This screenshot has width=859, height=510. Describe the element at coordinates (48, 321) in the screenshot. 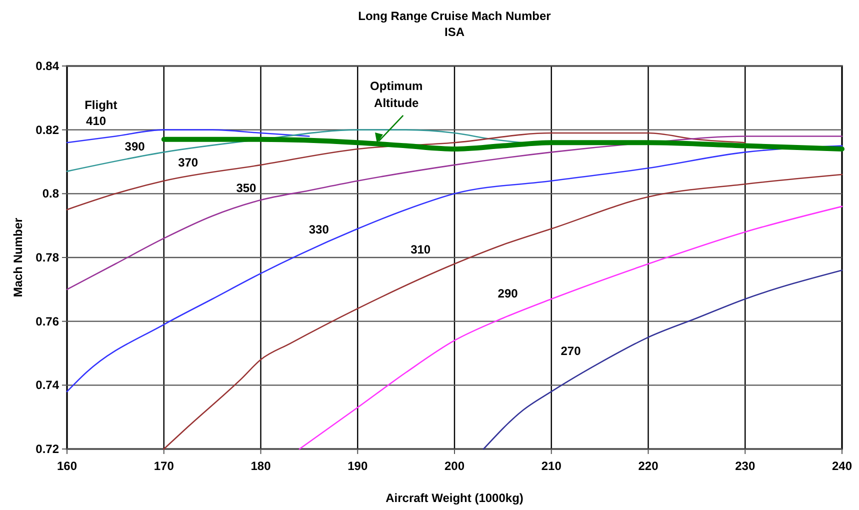

I see `y-tick-label: 0.76` at that location.